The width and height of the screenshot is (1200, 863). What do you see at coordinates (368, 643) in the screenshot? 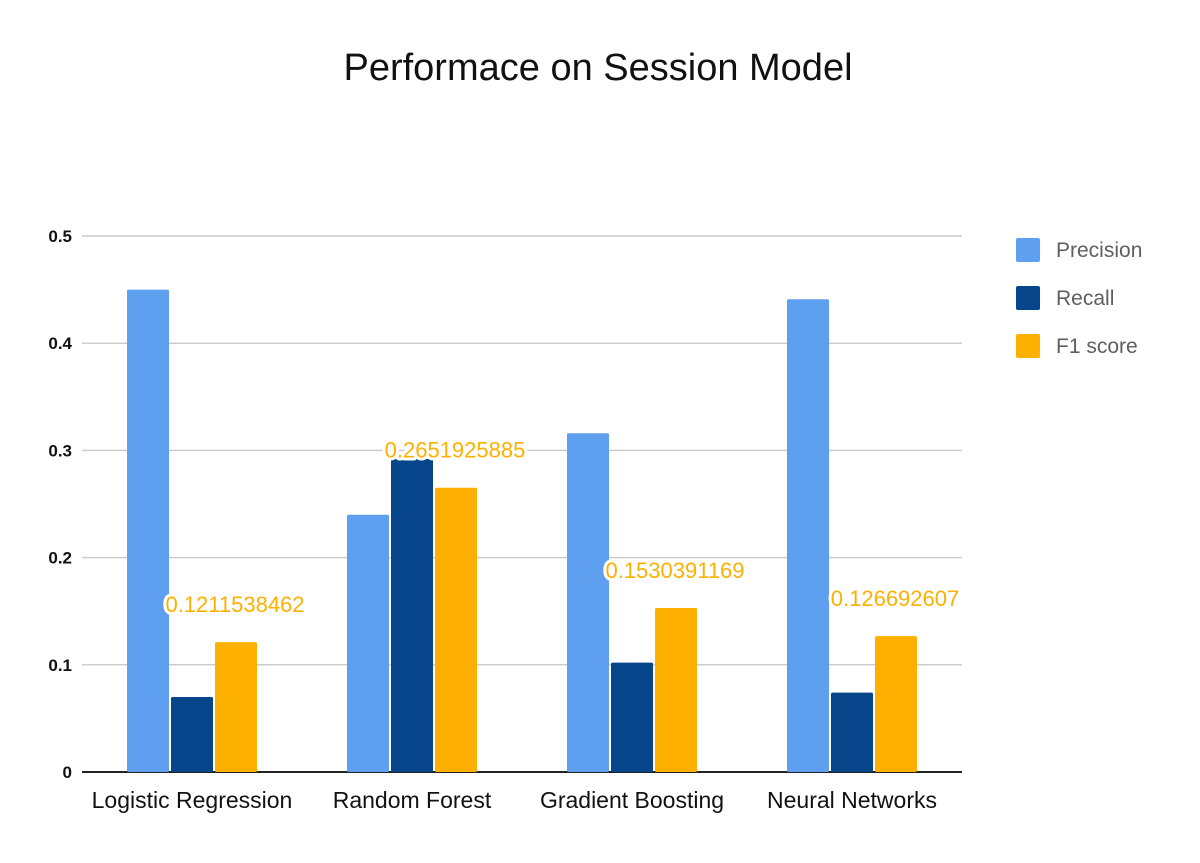
I see `bar-precision-random-forest` at bounding box center [368, 643].